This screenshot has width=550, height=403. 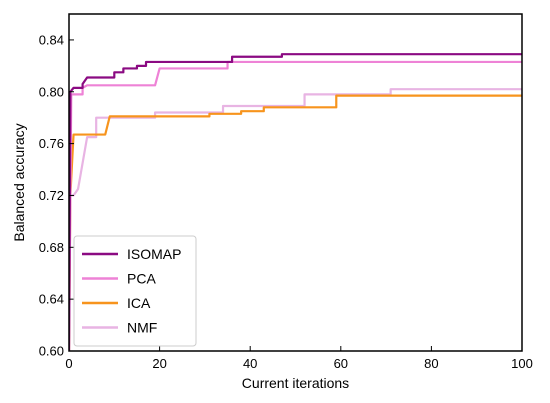 I want to click on x-tick-label: 20, so click(x=159, y=363).